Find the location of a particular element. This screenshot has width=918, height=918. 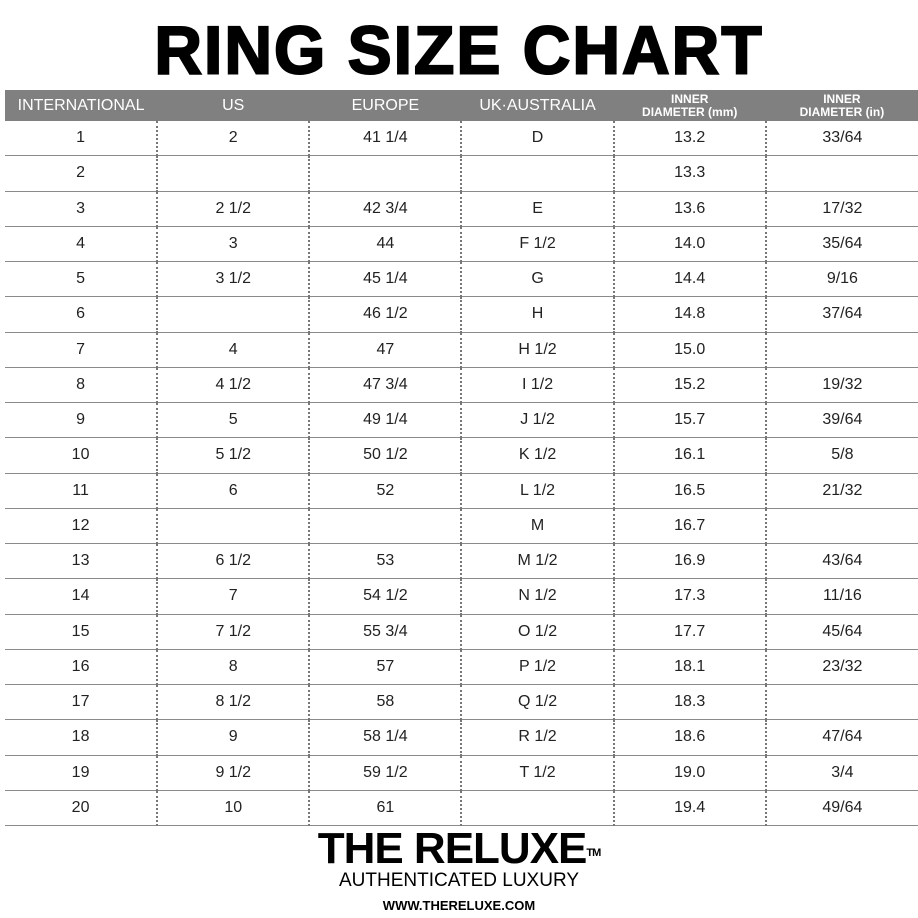

table-cell: 17.7 is located at coordinates (689, 632).